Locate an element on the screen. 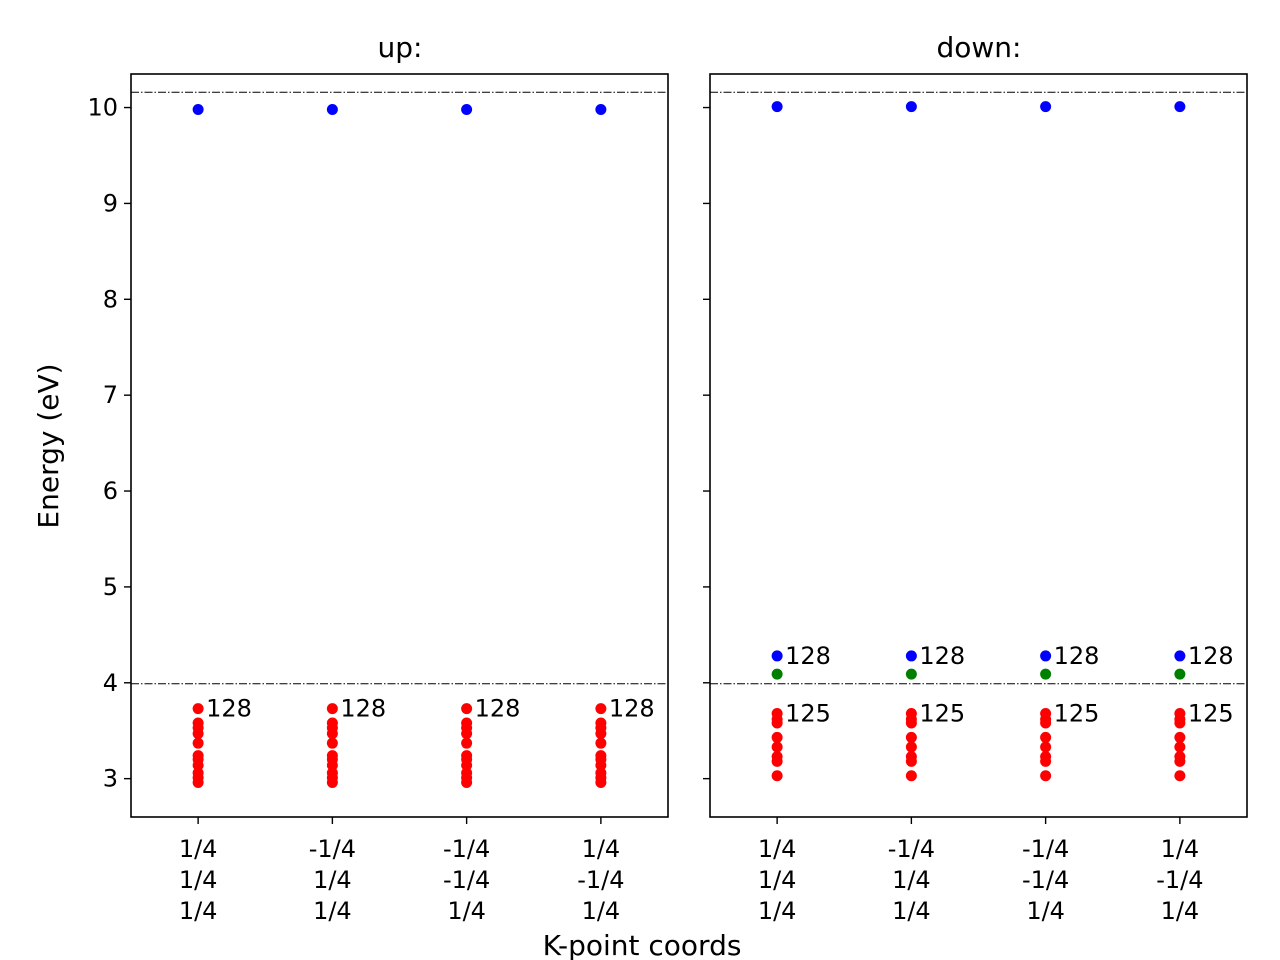 Image resolution: width=1280 pixels, height=960 pixels. panel-title: down: is located at coordinates (979, 47).